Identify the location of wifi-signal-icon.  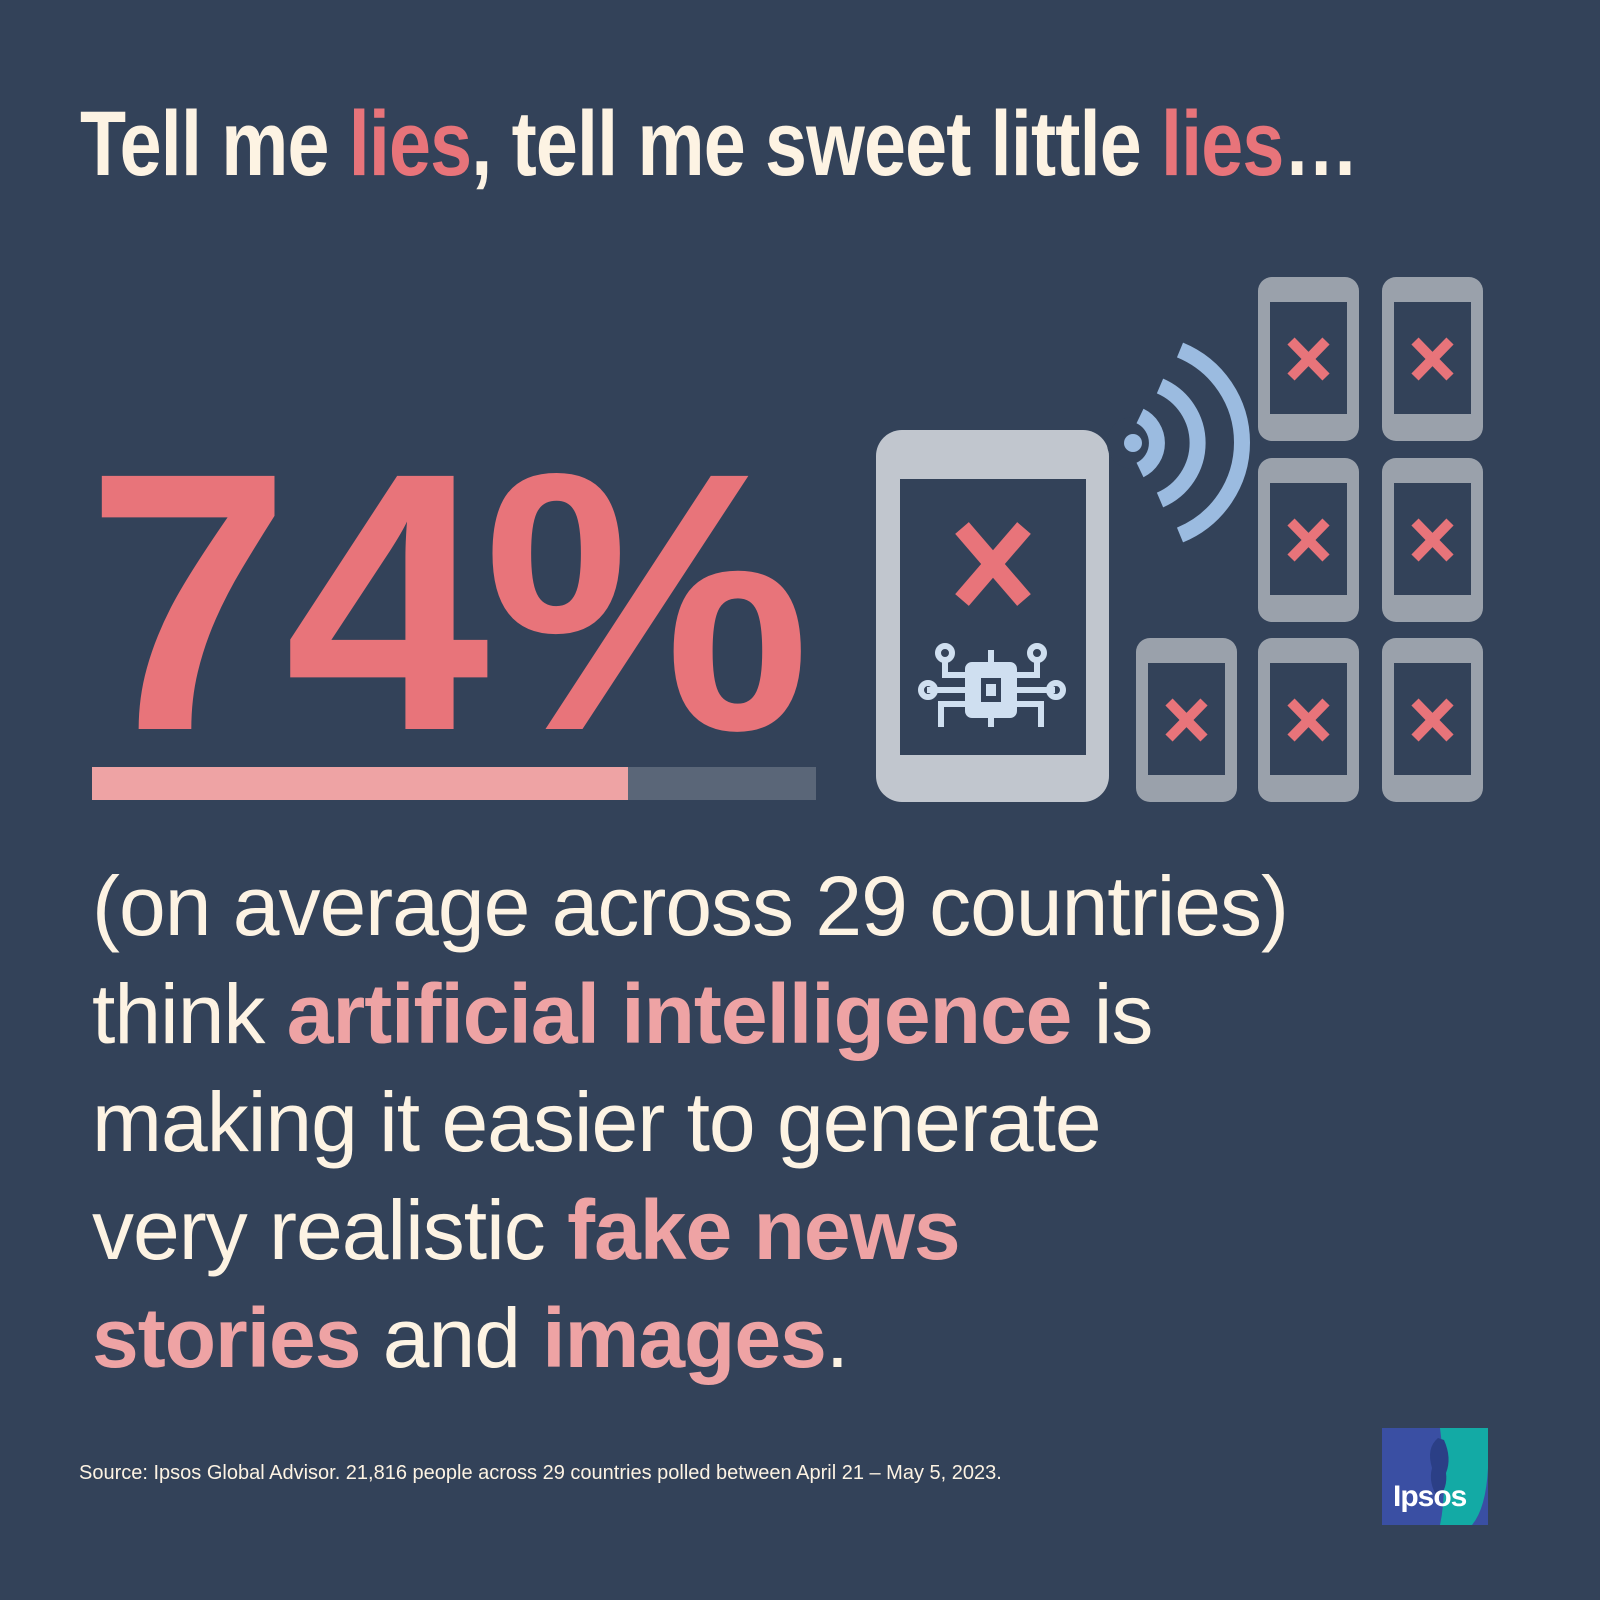
(1187, 442).